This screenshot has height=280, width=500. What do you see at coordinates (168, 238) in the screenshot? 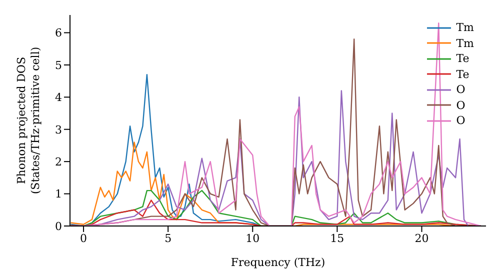
I see `x-tick-label: 5` at bounding box center [168, 238].